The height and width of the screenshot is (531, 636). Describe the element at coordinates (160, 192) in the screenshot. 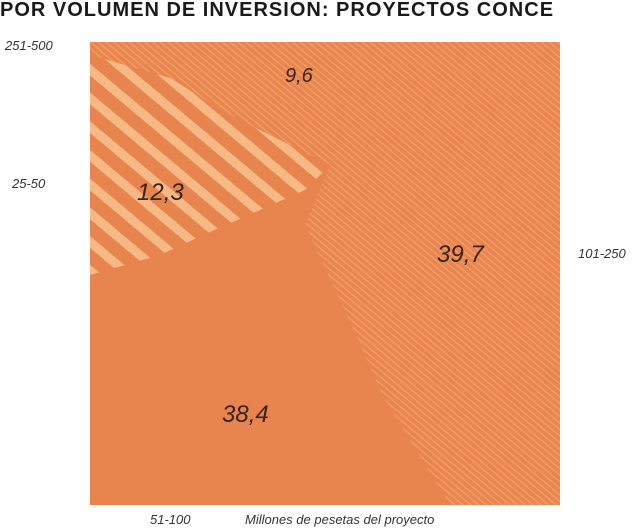

I see `value-label-25-50: 12,3` at that location.